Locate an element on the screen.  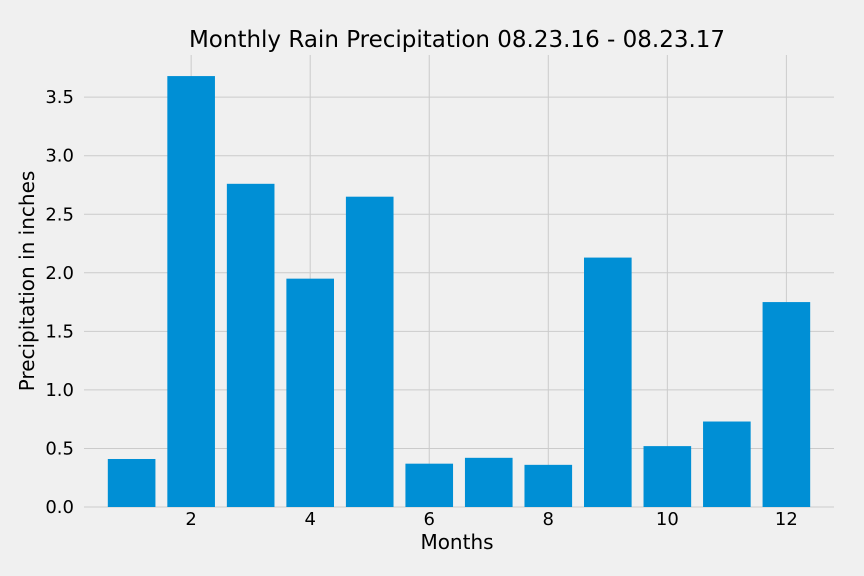
y-tick-label: 1.5 is located at coordinates (59, 331).